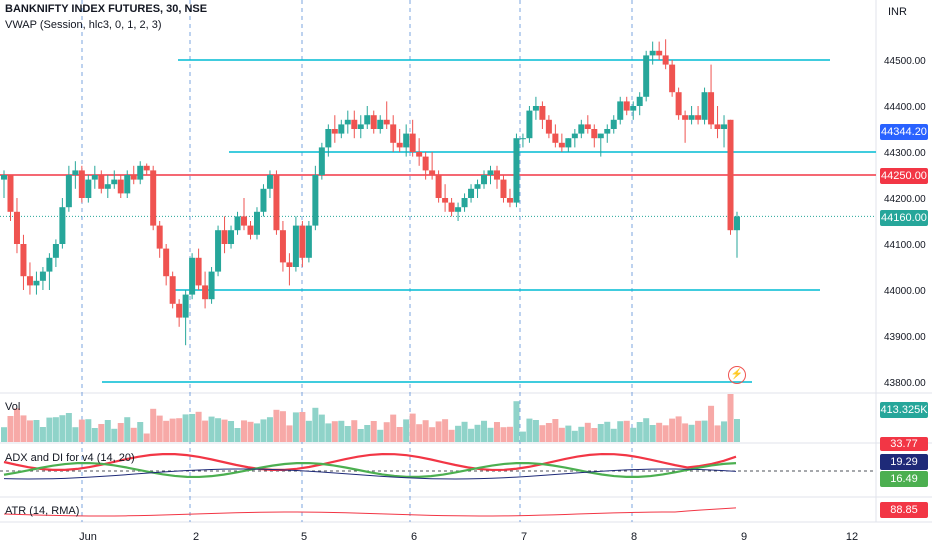 Image resolution: width=932 pixels, height=550 pixels. What do you see at coordinates (83, 25) in the screenshot?
I see `vwap-legend: VWAP (Session, hlc3, 0, 1, 2, 3)` at bounding box center [83, 25].